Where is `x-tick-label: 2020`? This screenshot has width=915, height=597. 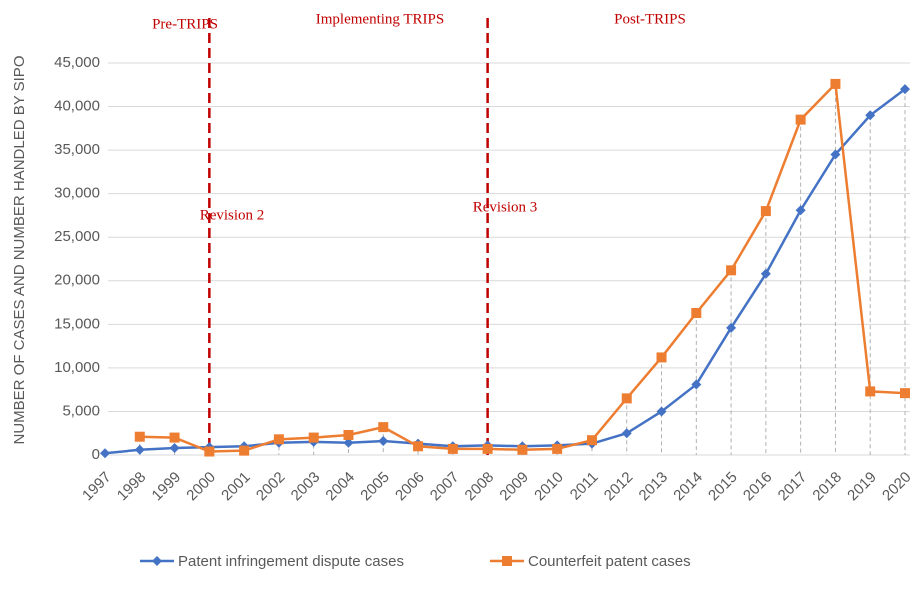
x-tick-label: 2020 is located at coordinates (897, 487).